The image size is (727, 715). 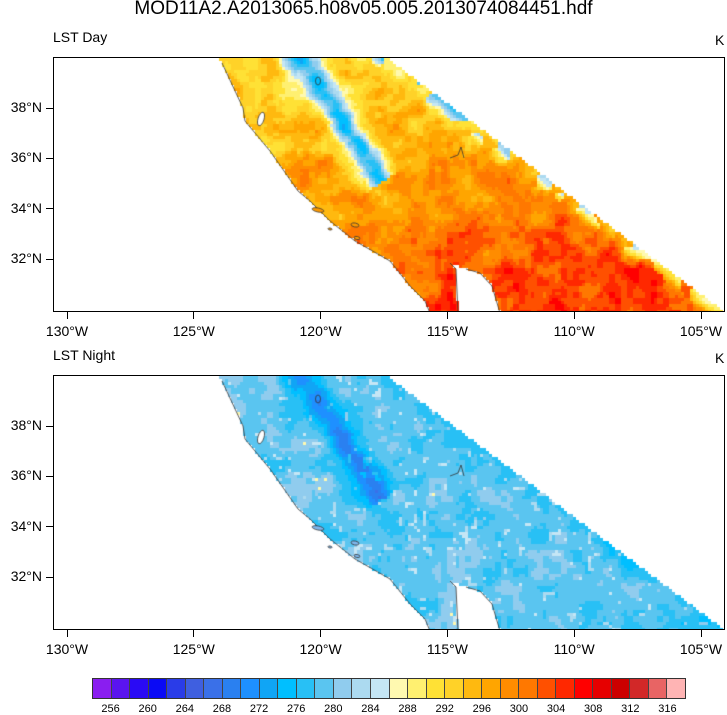 What do you see at coordinates (720, 40) in the screenshot?
I see `day-panel-units: K` at bounding box center [720, 40].